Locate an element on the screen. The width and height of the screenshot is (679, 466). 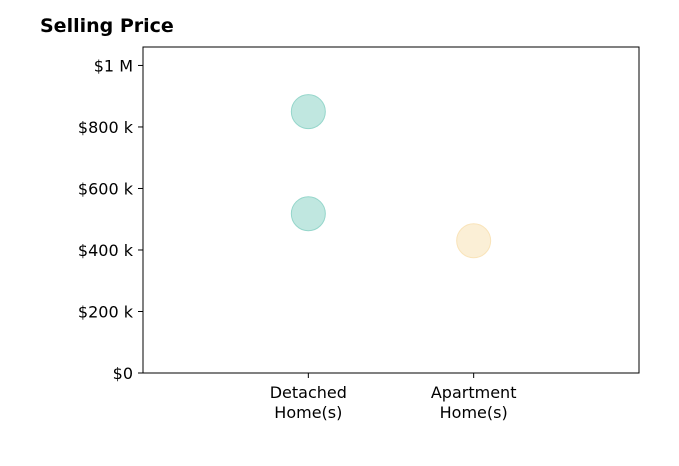
y-tick-label: $1 M is located at coordinates (113, 65).